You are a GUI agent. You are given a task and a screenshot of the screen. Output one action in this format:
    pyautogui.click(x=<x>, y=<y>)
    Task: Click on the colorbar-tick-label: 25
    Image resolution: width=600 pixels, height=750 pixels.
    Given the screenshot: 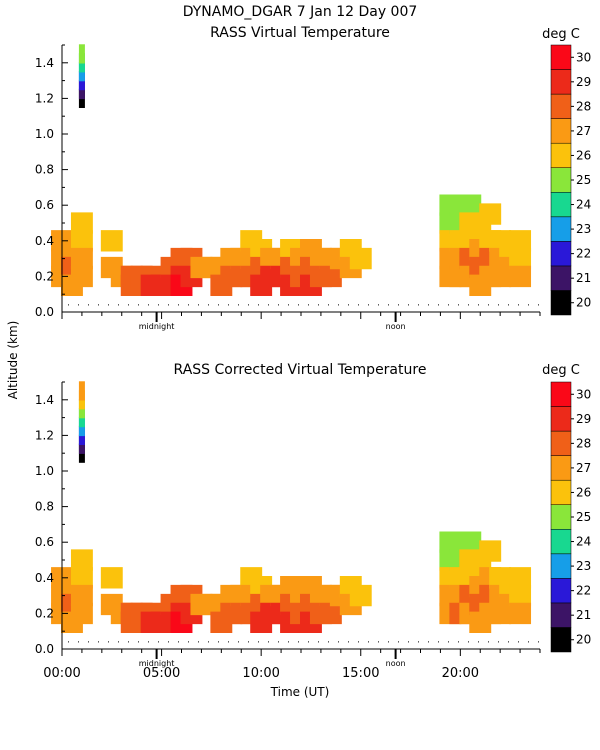 What is the action you would take?
    pyautogui.click(x=583, y=180)
    